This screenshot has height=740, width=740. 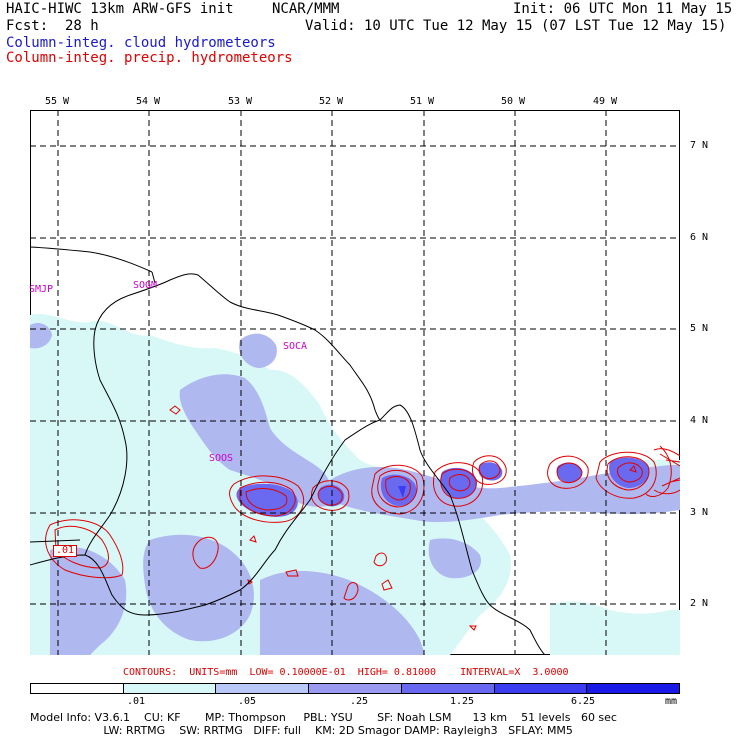 What do you see at coordinates (149, 58) in the screenshot?
I see `legend-precip-hydrometeors: Column-integ. precip. hydrometeors` at bounding box center [149, 58].